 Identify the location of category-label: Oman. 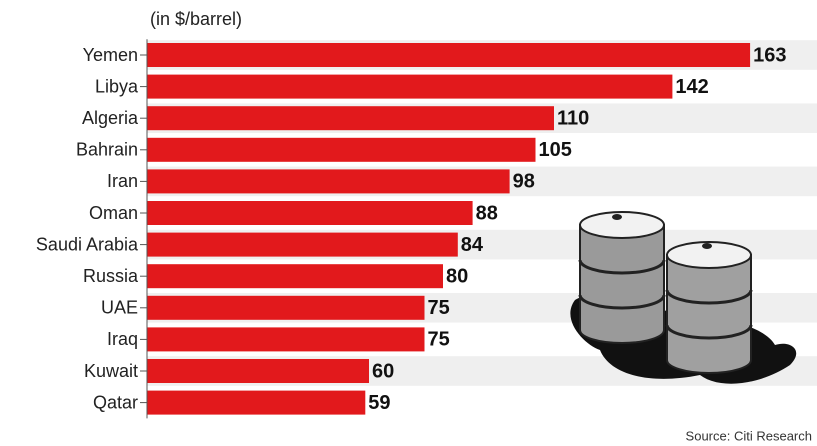
(113, 213).